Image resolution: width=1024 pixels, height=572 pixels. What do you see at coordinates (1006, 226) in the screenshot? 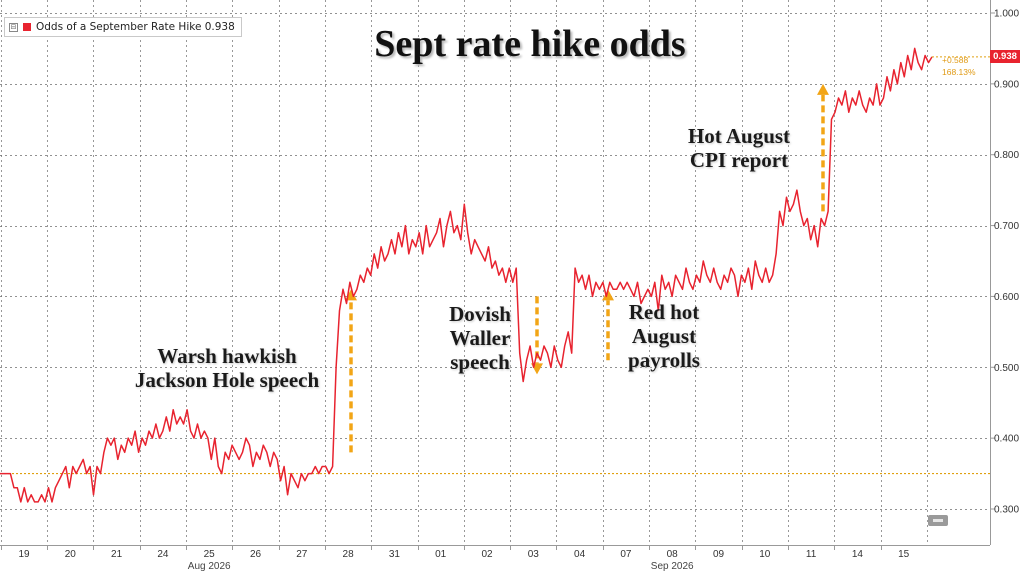
I see `y-tick-label: 0.700` at bounding box center [1006, 226].